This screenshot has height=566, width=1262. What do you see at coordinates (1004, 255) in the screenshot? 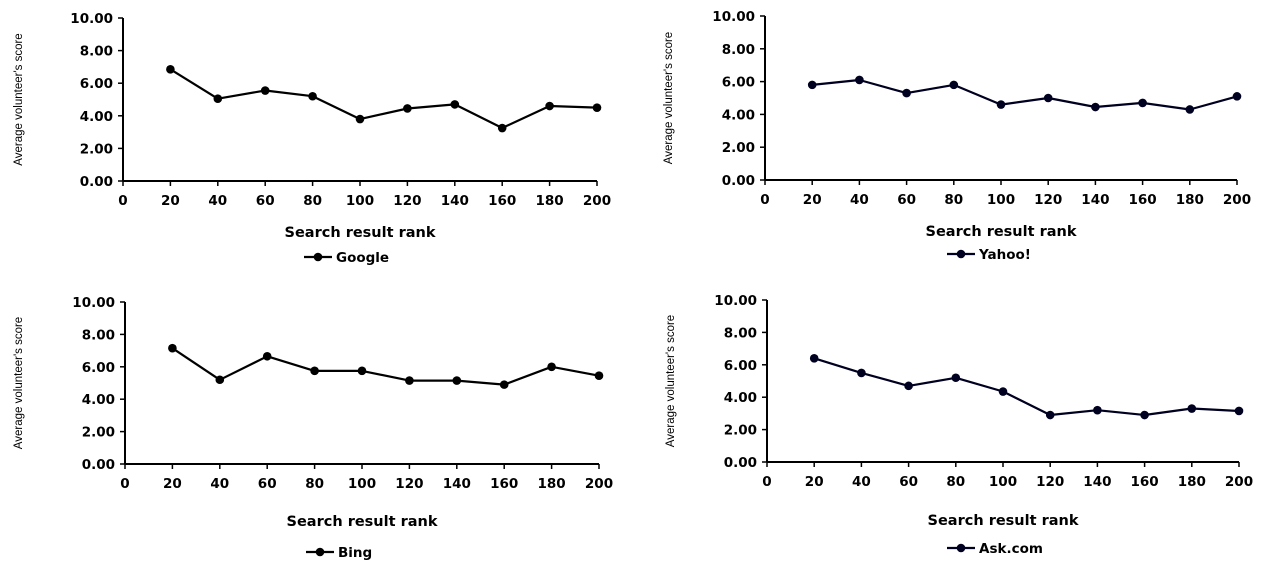
I see `legend-label: Yahoo!` at bounding box center [1004, 255].